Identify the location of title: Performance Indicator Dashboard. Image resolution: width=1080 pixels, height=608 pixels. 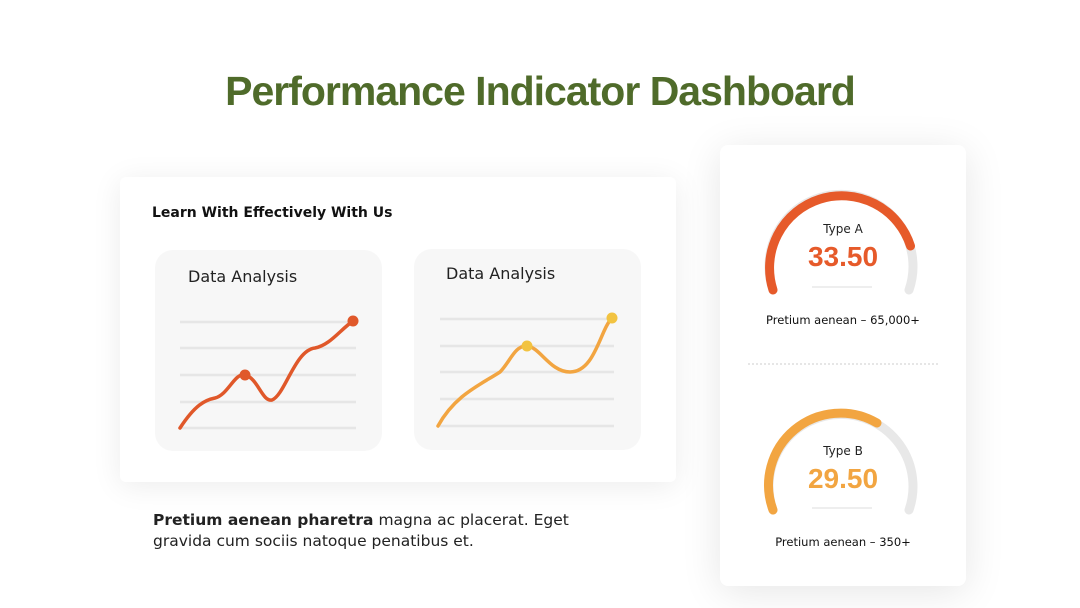
(540, 91).